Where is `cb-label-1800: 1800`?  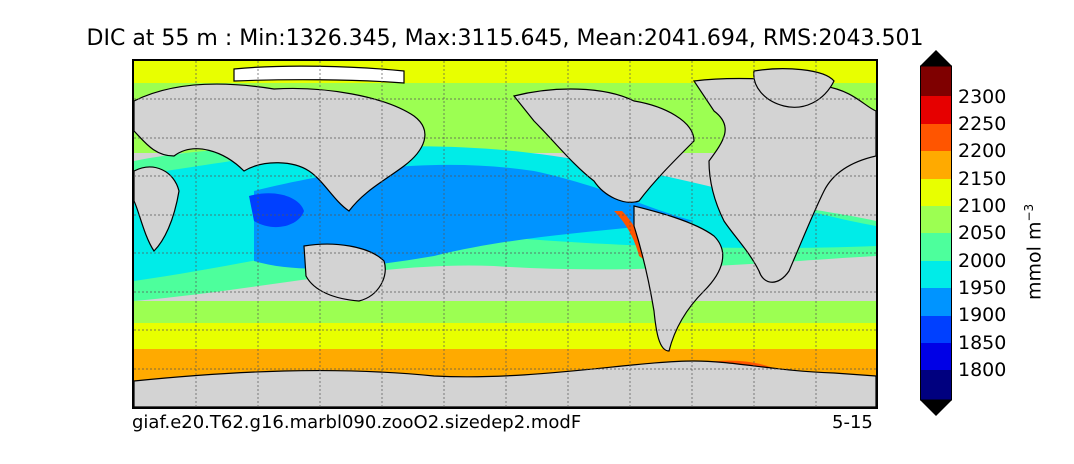 cb-label-1800: 1800 is located at coordinates (982, 370).